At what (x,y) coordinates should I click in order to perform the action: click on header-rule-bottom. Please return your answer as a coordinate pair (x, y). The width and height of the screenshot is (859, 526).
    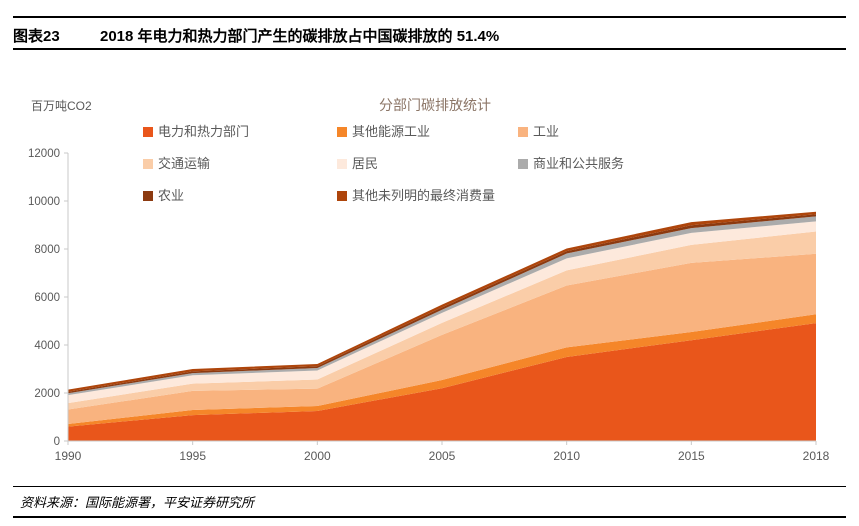
    Looking at the image, I should click on (429, 49).